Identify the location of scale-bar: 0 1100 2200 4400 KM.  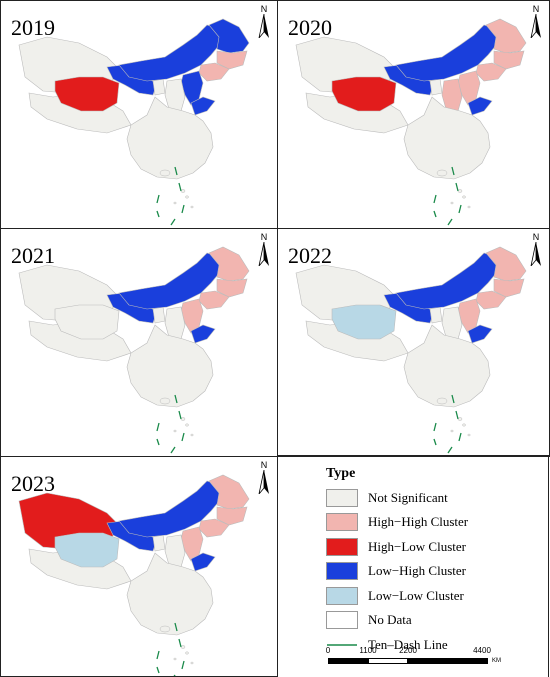
(433, 661).